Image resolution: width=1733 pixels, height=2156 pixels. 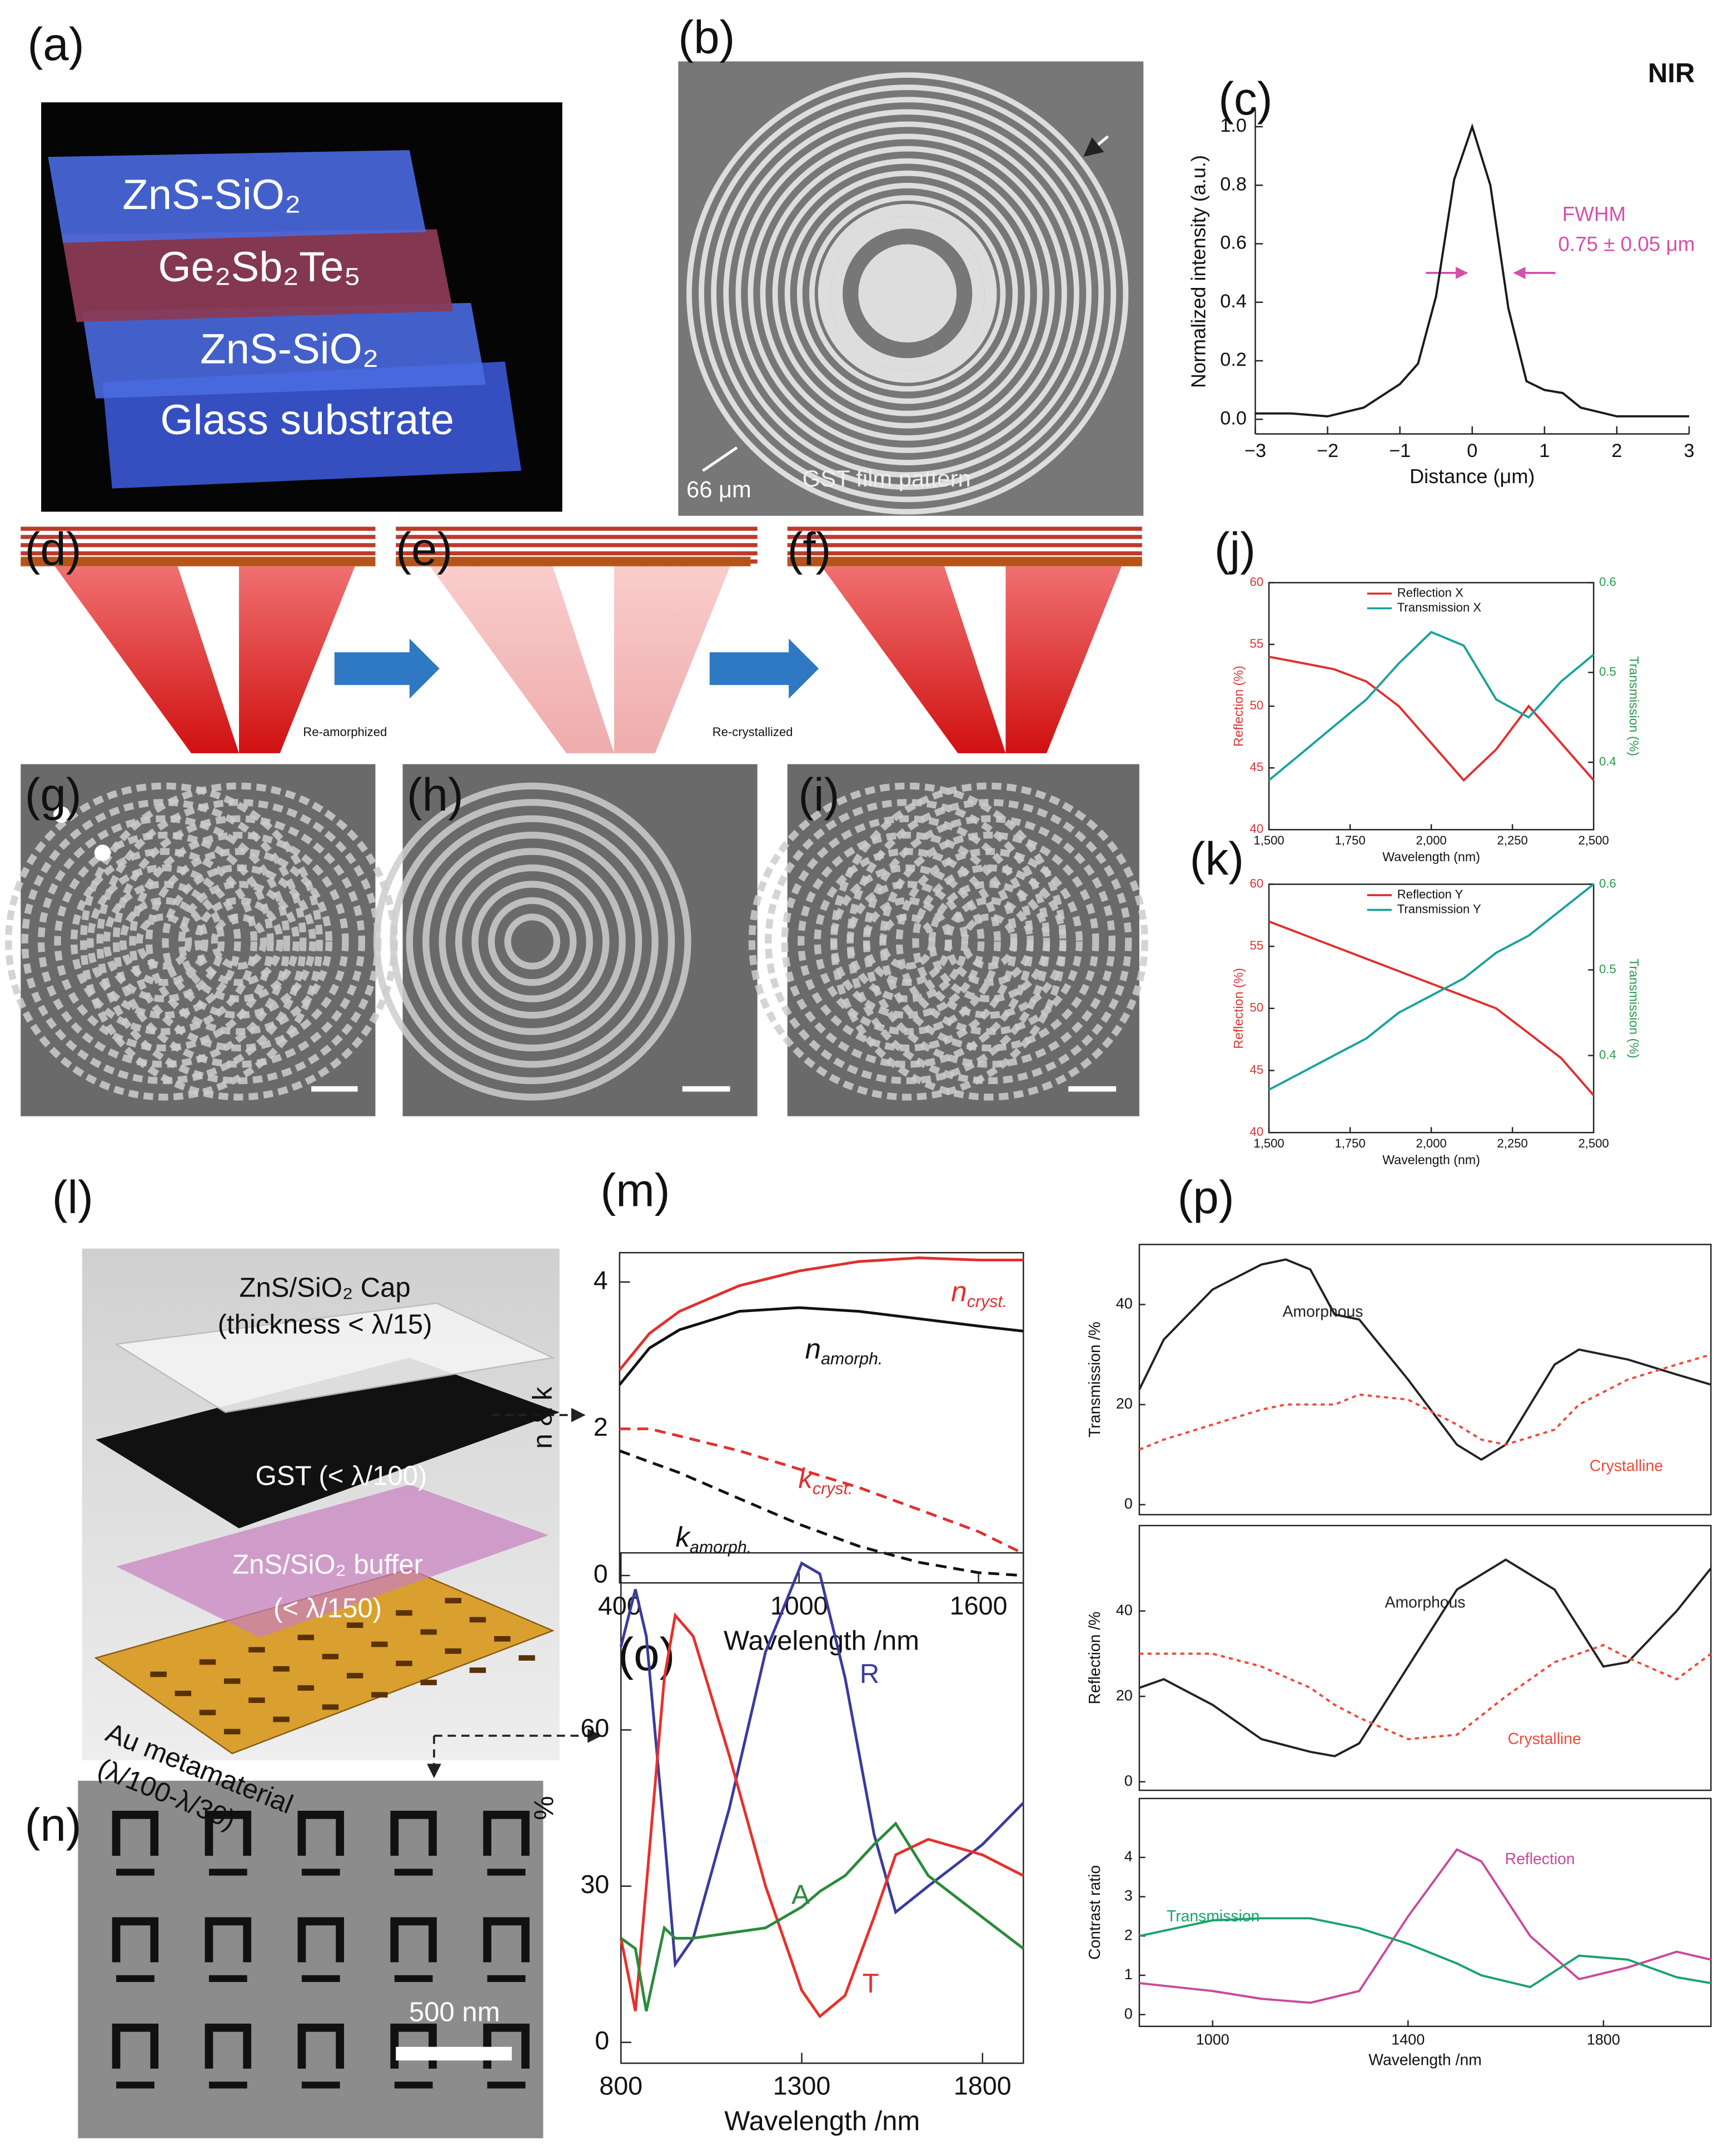 What do you see at coordinates (1616, 450) in the screenshot?
I see `x-tick-label: 2` at bounding box center [1616, 450].